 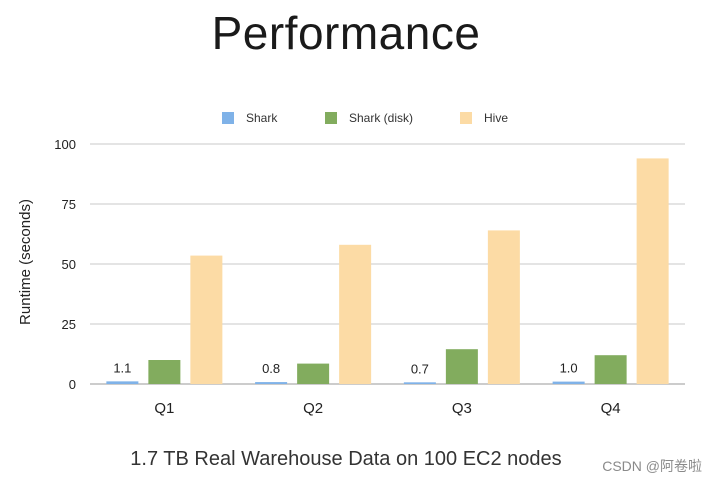 I want to click on legend-label: Hive, so click(x=496, y=118).